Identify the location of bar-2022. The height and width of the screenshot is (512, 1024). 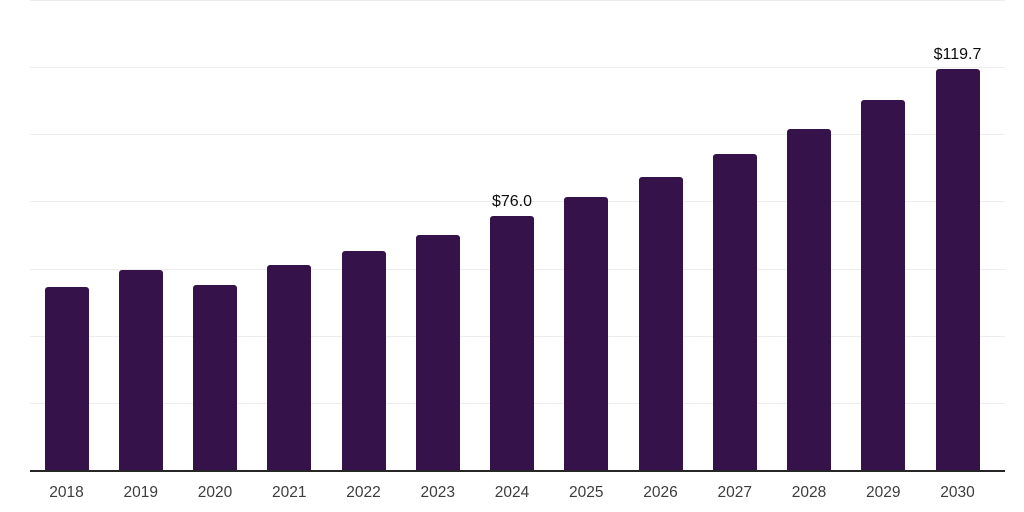
(363, 361).